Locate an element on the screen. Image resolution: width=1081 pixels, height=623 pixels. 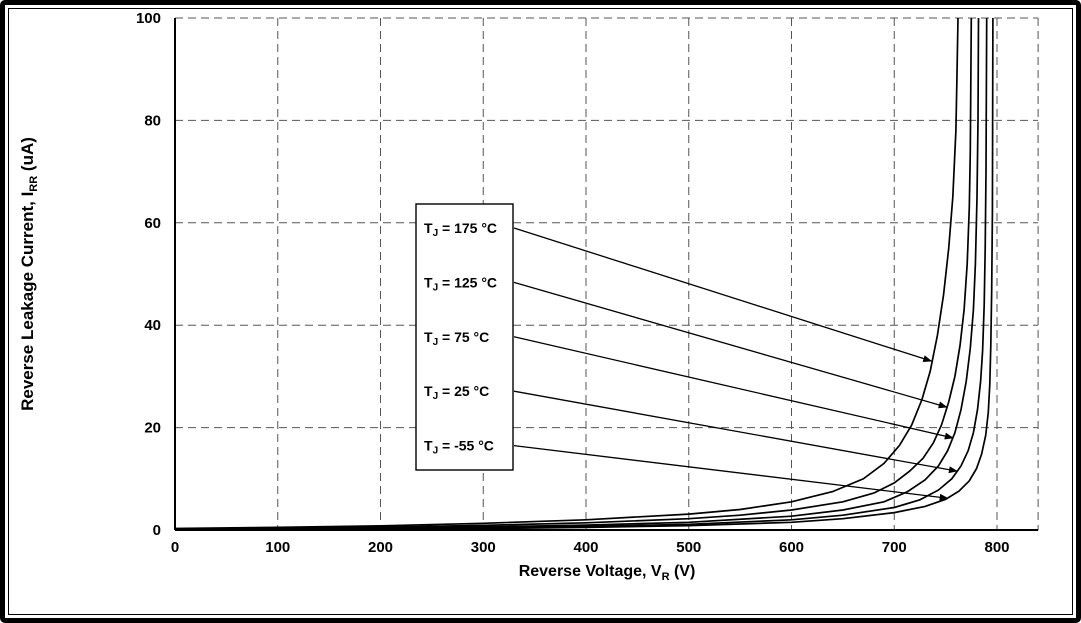
y-tick-label-0: 0 is located at coordinates (157, 530).